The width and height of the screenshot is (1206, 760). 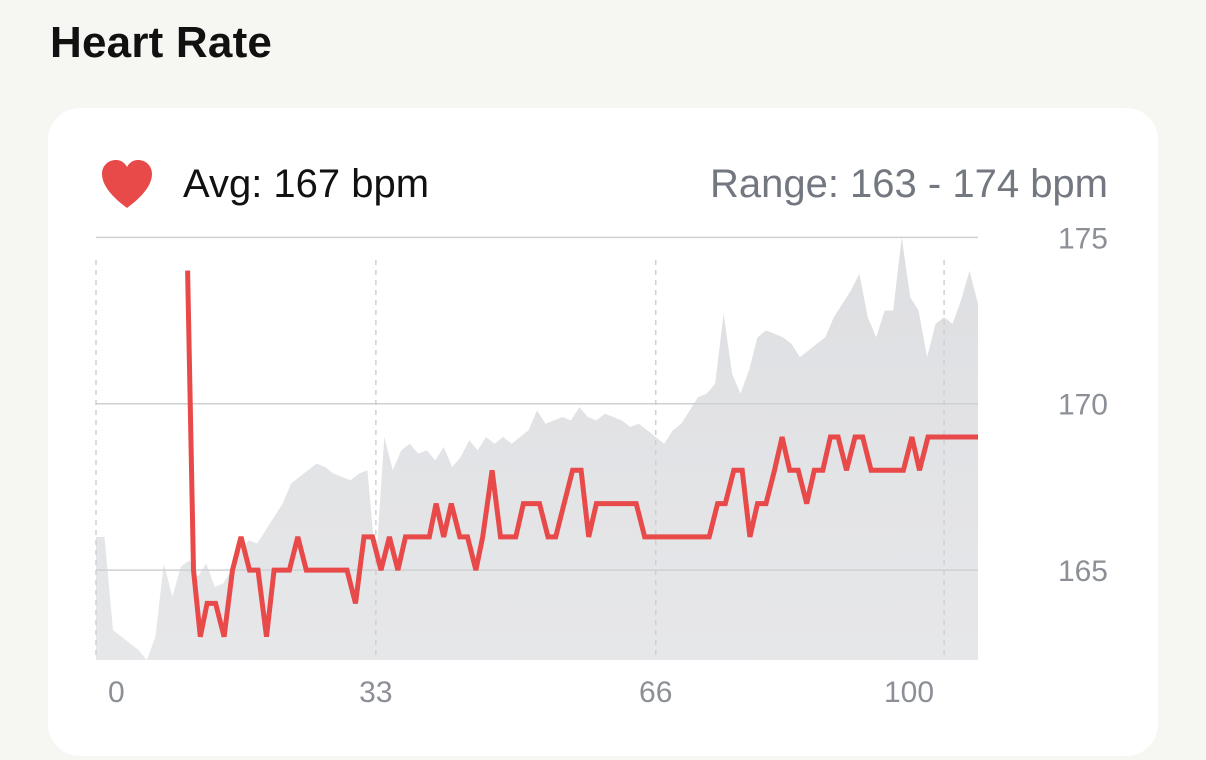 What do you see at coordinates (655, 692) in the screenshot?
I see `x-tick-label: 66` at bounding box center [655, 692].